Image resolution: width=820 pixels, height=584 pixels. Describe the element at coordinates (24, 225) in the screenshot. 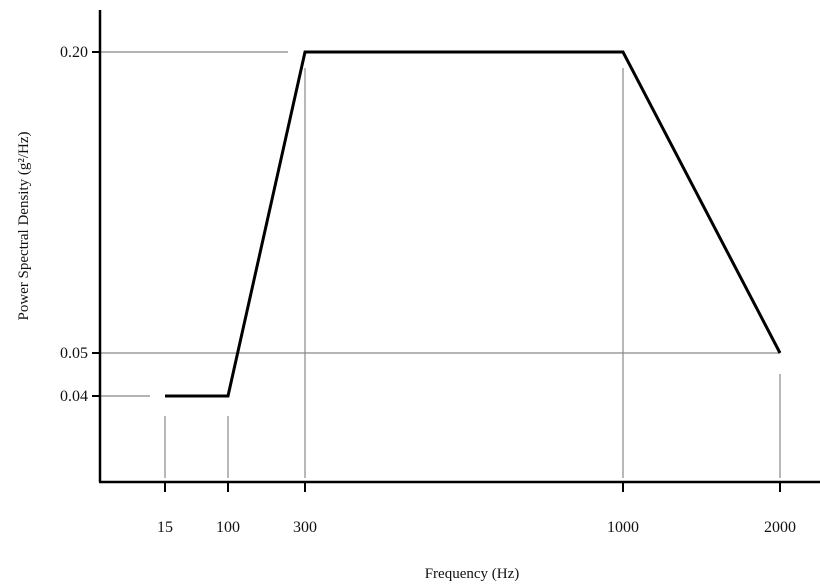

I see `y-axis-title: Power Spectral Density (g²/Hz)` at that location.